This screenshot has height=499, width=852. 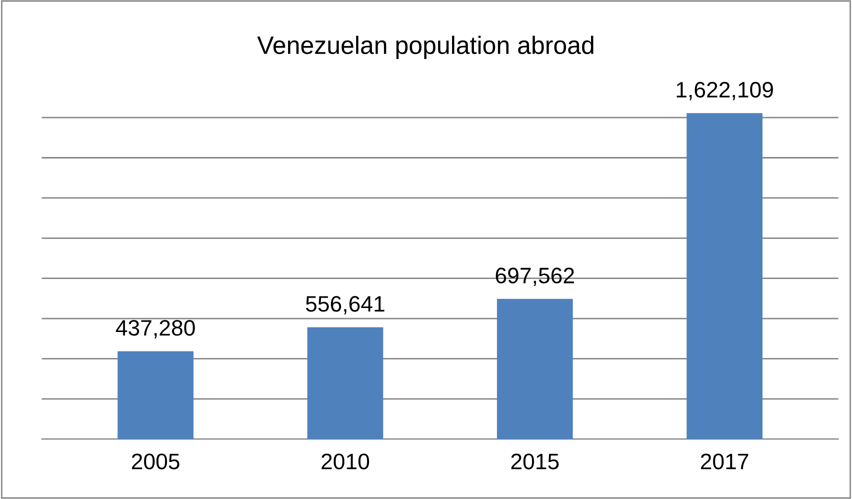 What do you see at coordinates (724, 462) in the screenshot?
I see `x-tick-label: 2017` at bounding box center [724, 462].